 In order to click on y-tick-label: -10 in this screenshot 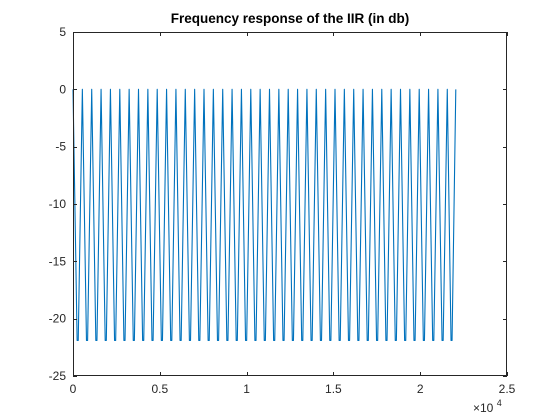, I will do `click(58, 204)`.